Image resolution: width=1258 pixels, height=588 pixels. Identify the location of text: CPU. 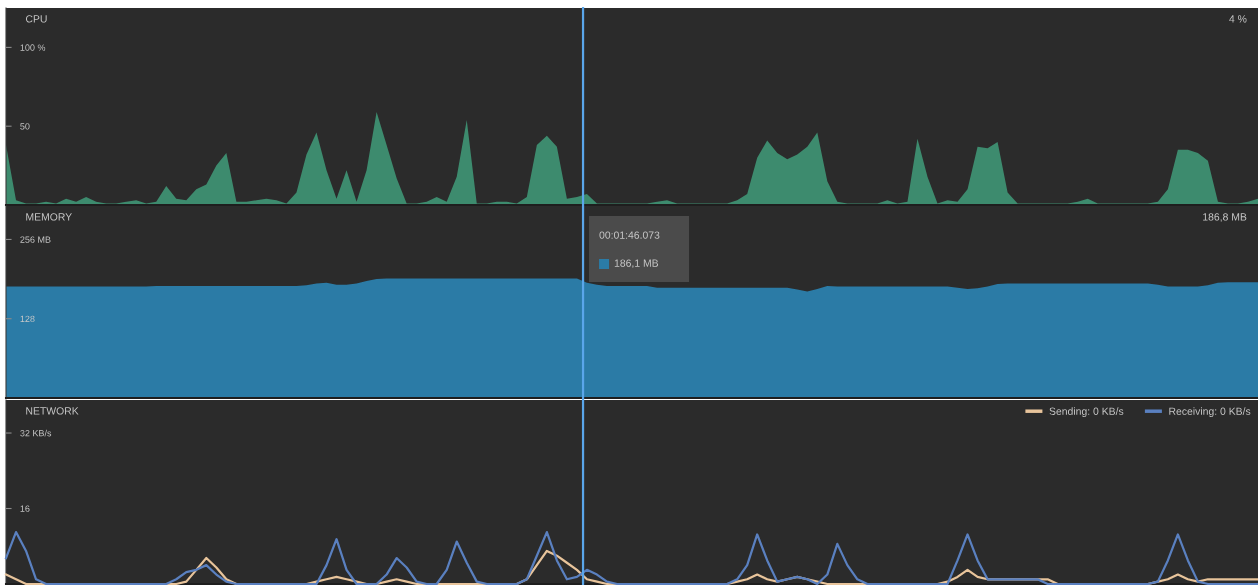
(36, 19).